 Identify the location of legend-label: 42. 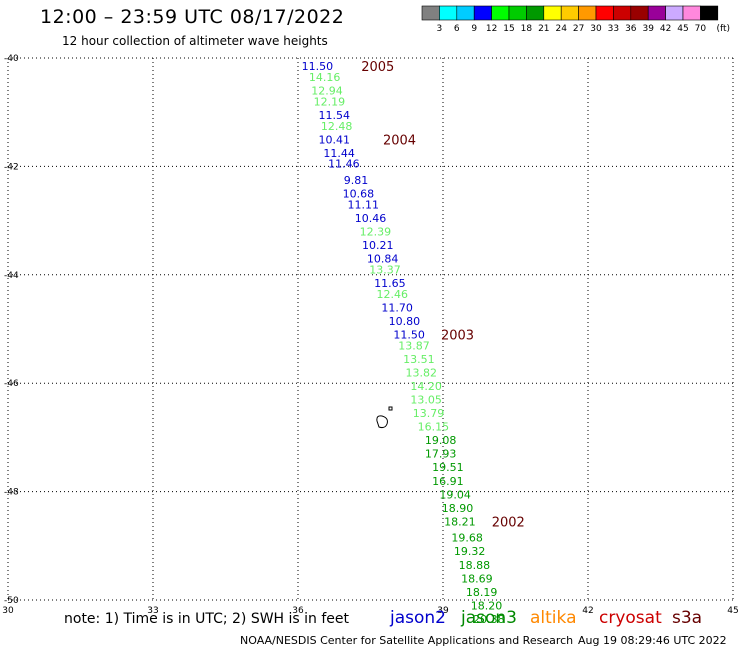
(665, 29).